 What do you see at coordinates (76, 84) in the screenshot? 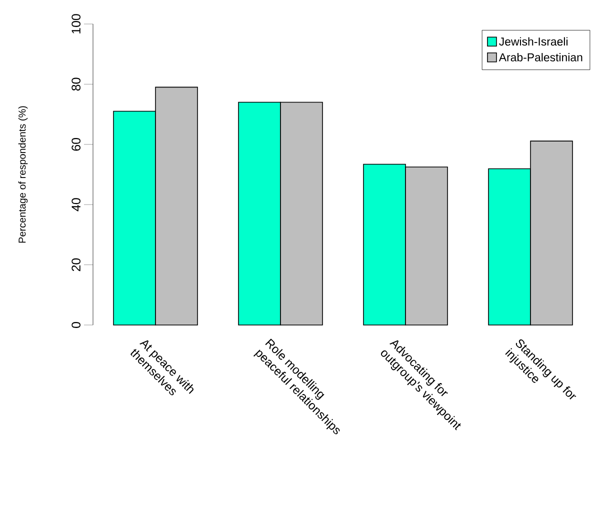
I see `y-tick-label: 80` at bounding box center [76, 84].